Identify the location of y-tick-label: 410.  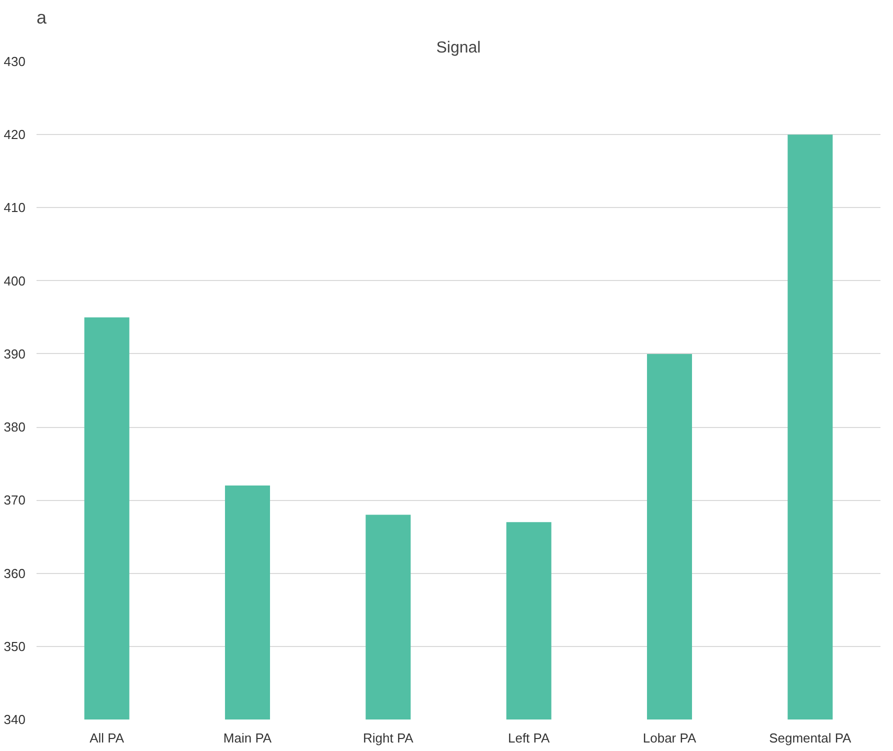
(15, 208).